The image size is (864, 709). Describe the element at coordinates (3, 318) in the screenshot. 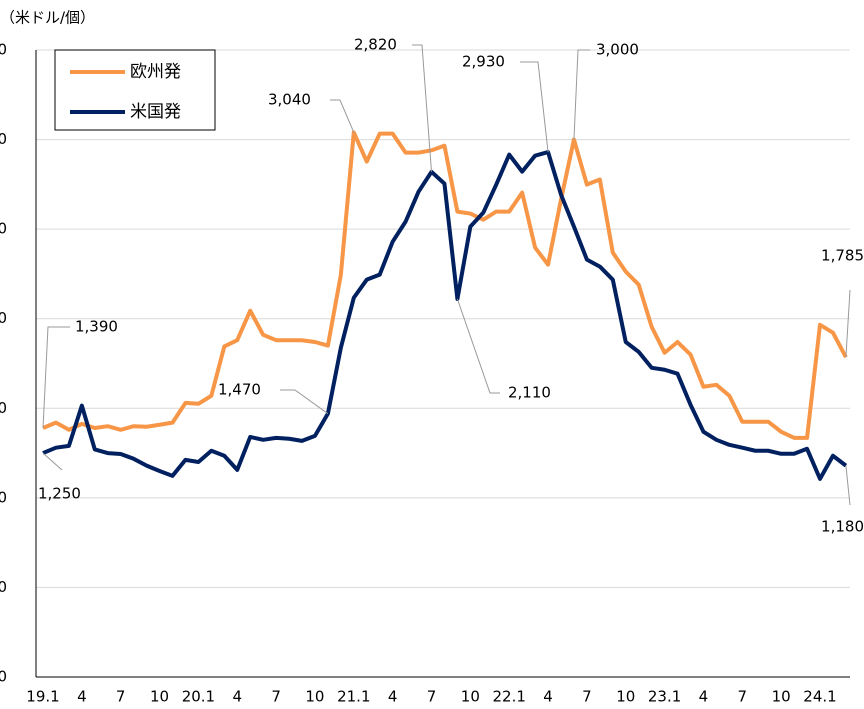

I see `y-tick-label: 2,000` at that location.